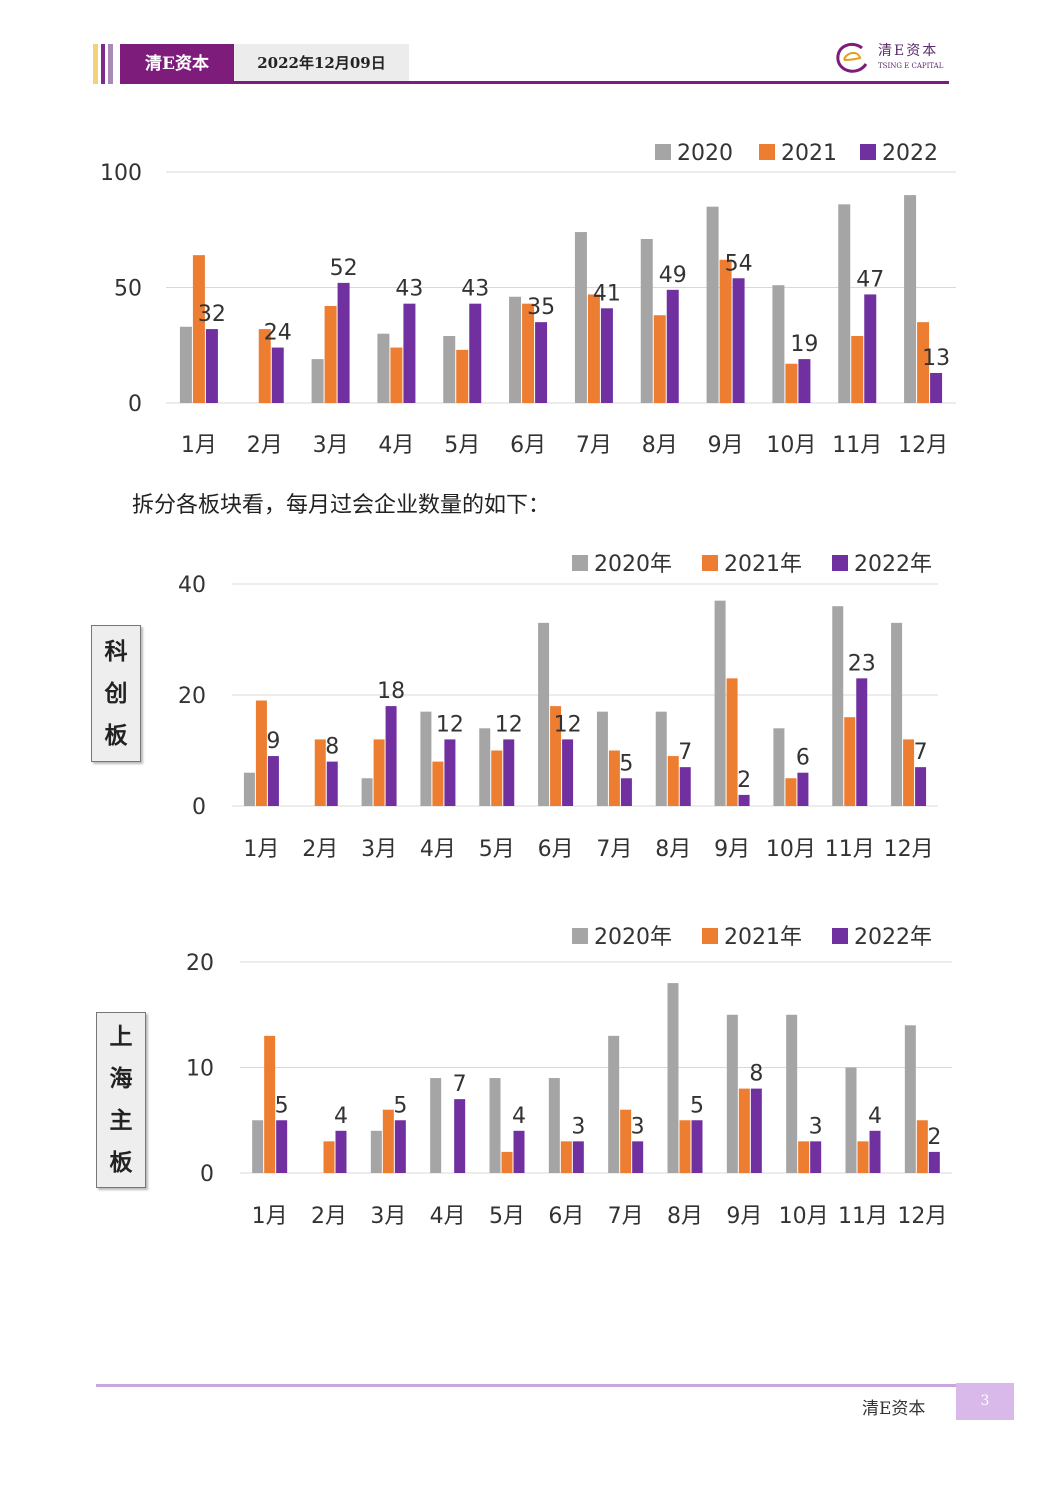 The image size is (1051, 1486). Describe the element at coordinates (270, 1216) in the screenshot. I see `x-tick-label: 1月` at that location.